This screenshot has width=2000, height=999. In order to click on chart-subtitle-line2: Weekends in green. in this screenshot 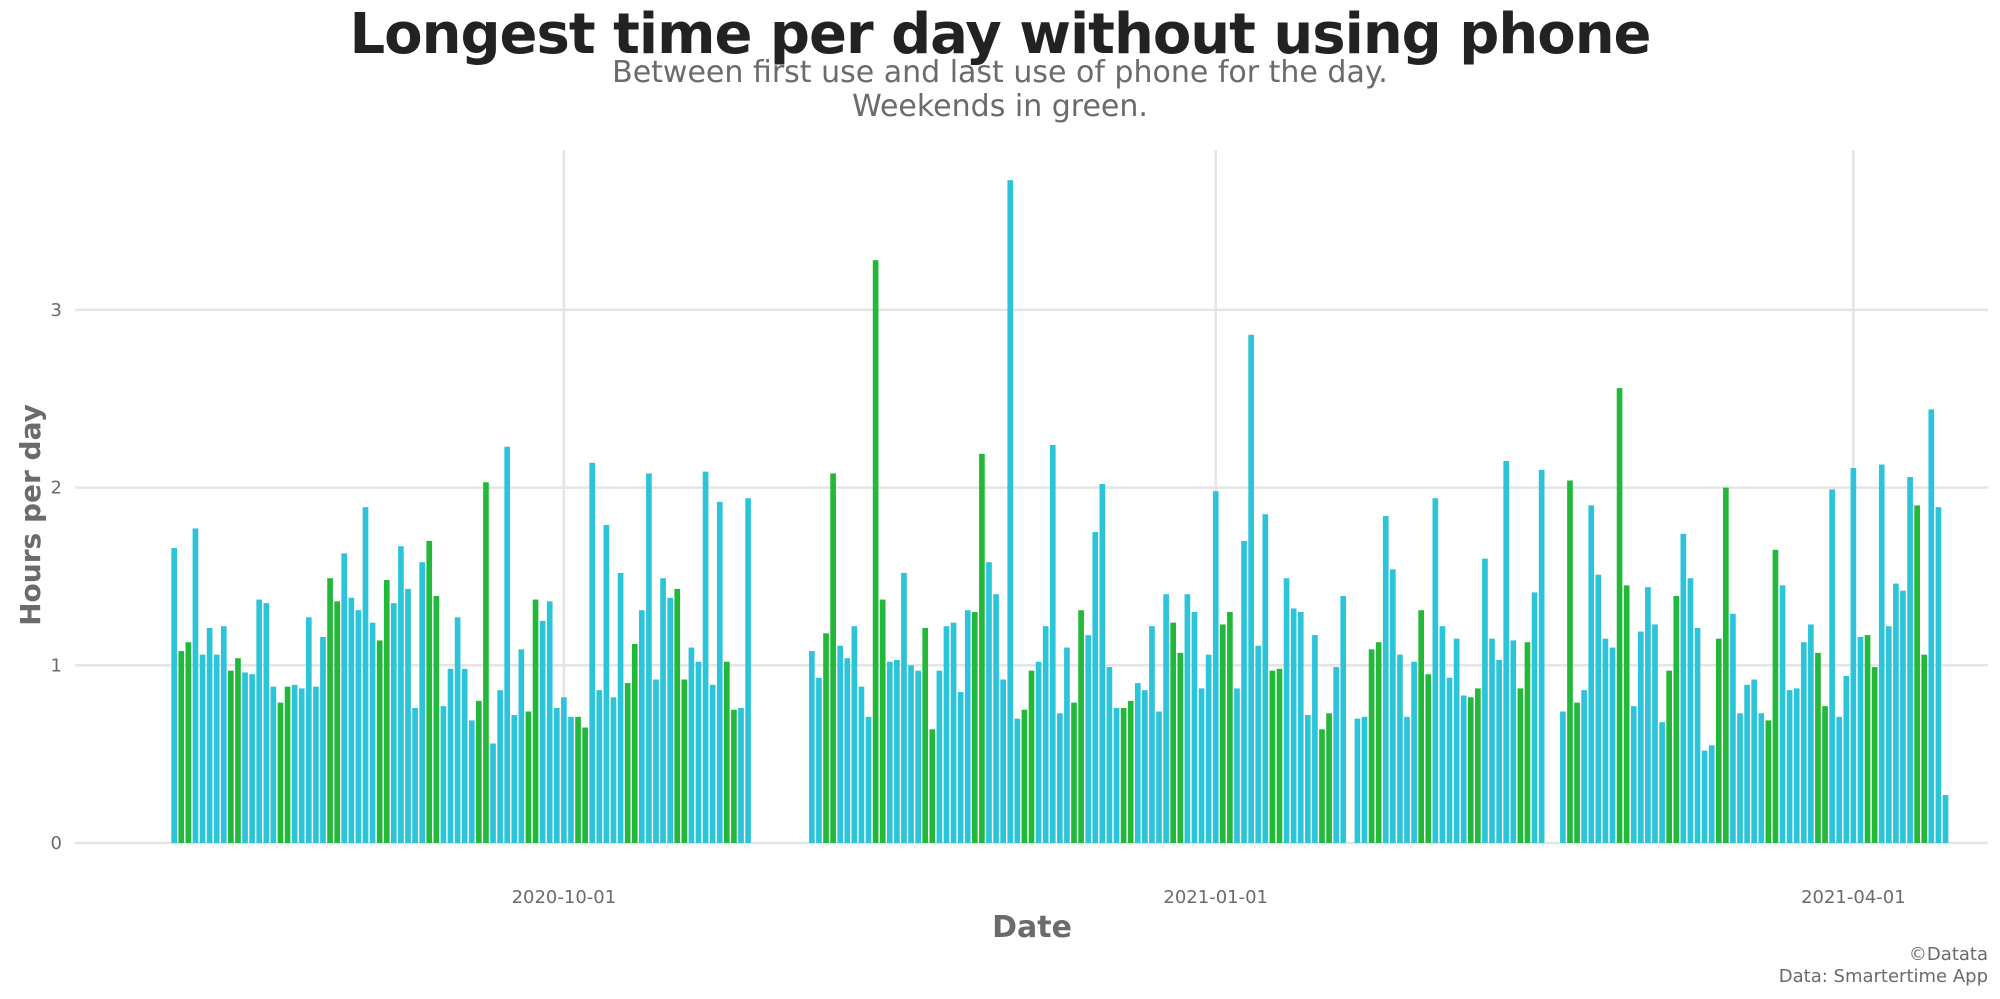, I will do `click(1000, 106)`.